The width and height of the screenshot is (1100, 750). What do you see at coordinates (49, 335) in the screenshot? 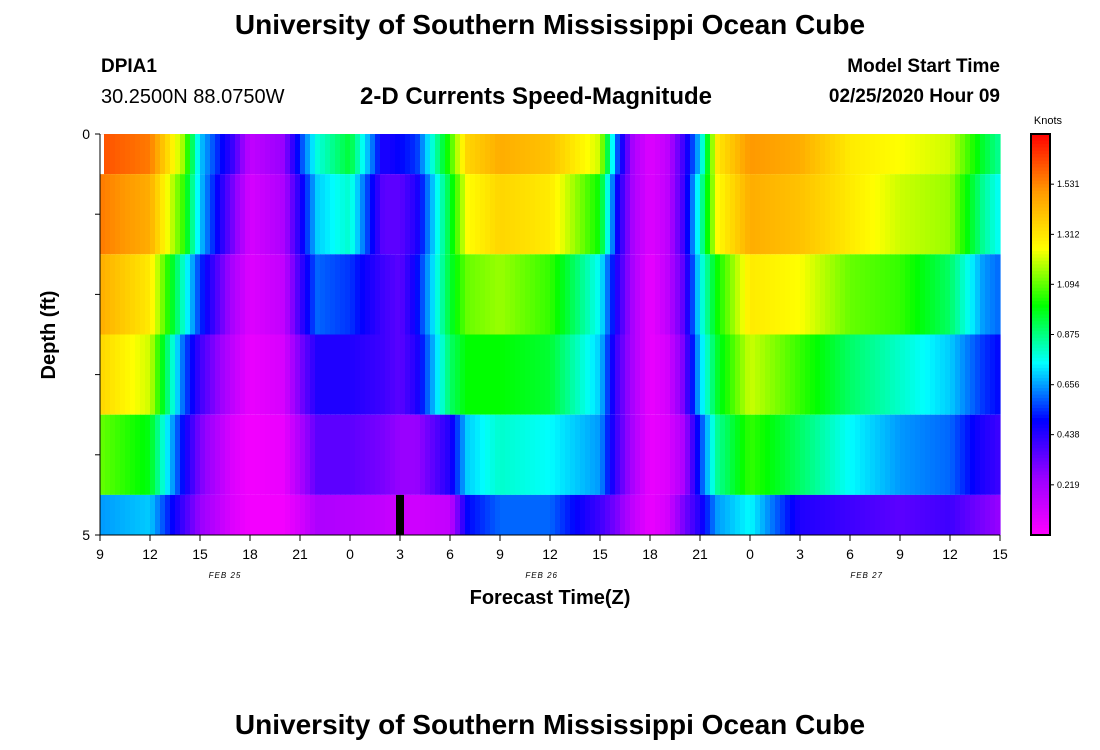
I see `y-axis-label: Depth (ft)` at bounding box center [49, 335].